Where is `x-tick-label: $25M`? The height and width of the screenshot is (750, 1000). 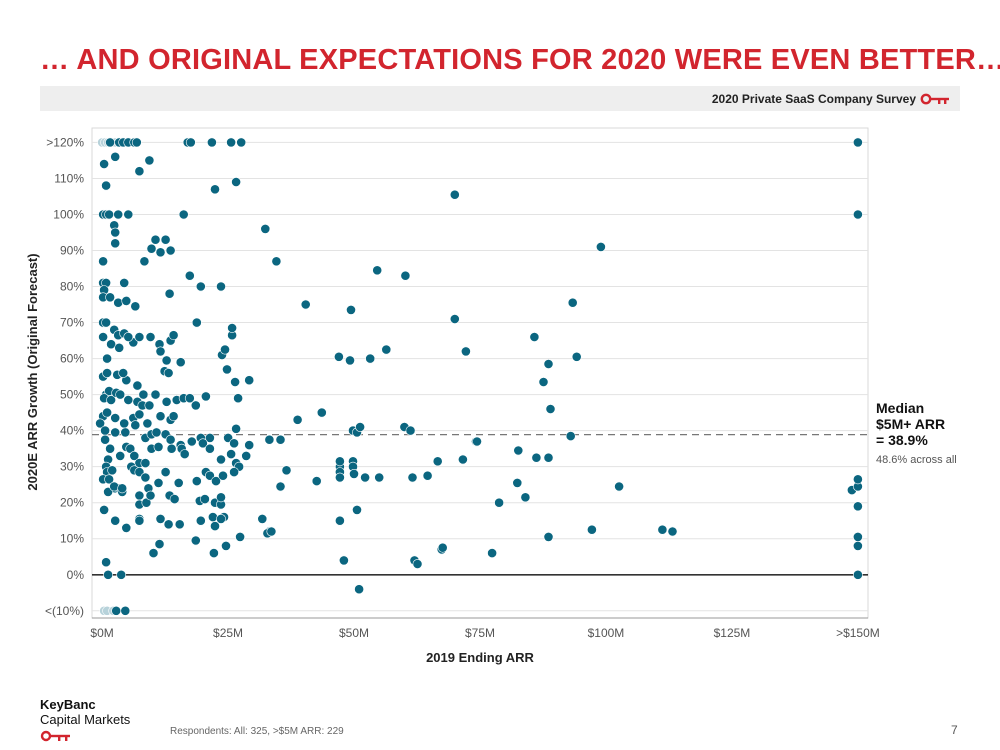
x-tick-label: $25M is located at coordinates (228, 633).